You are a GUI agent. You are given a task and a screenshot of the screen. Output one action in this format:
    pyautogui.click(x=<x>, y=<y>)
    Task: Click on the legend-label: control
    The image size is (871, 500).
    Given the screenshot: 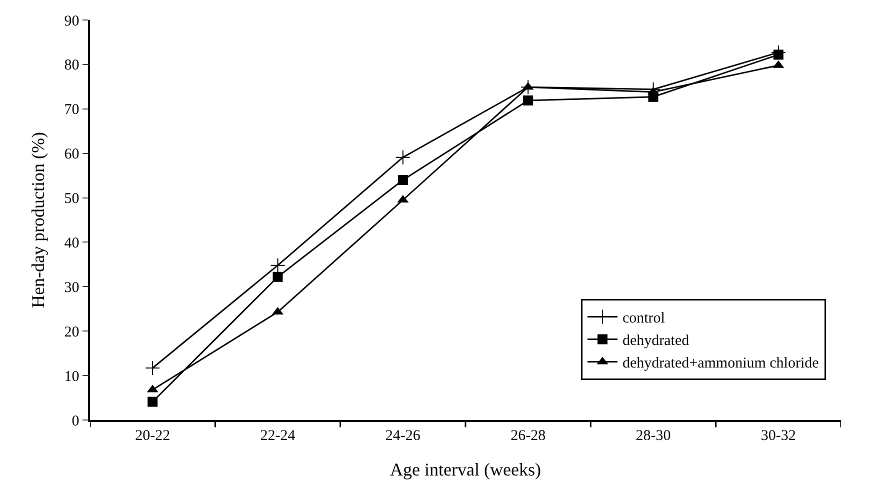 What is the action you would take?
    pyautogui.click(x=643, y=318)
    